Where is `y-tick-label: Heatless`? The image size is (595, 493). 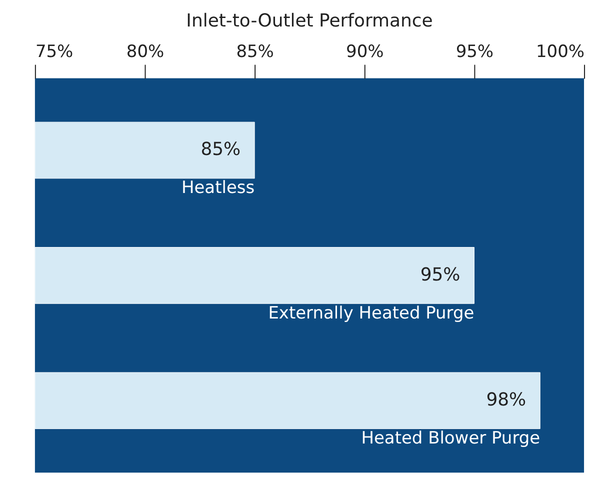
y-tick-label: Heatless is located at coordinates (218, 188).